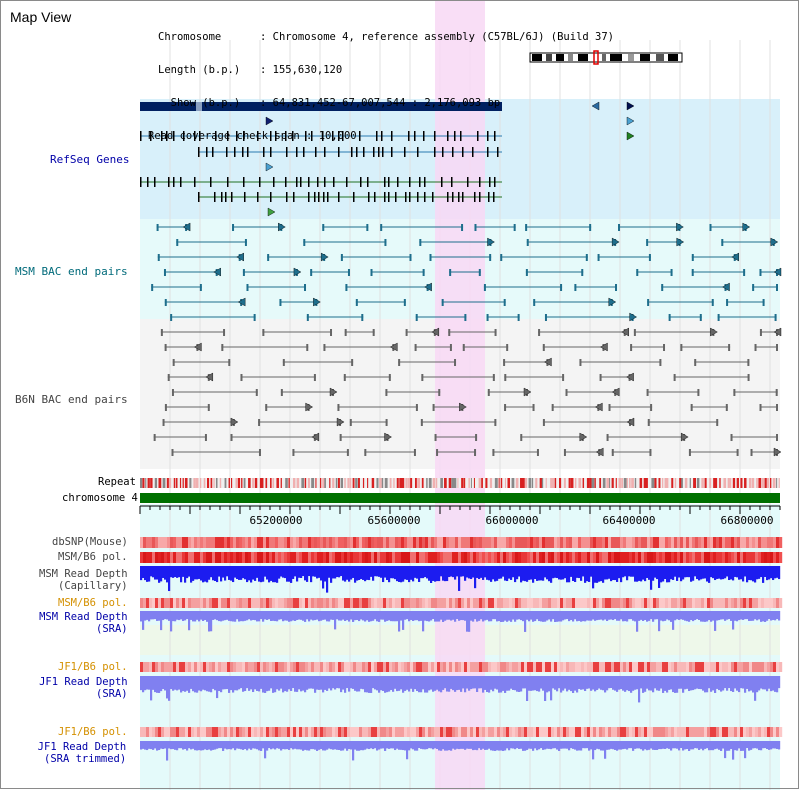 Image resolution: width=800 pixels, height=790 pixels. What do you see at coordinates (82, 688) in the screenshot?
I see `jf1-depth-sra-label: JF1 Read Depth (SRA)` at bounding box center [82, 688].